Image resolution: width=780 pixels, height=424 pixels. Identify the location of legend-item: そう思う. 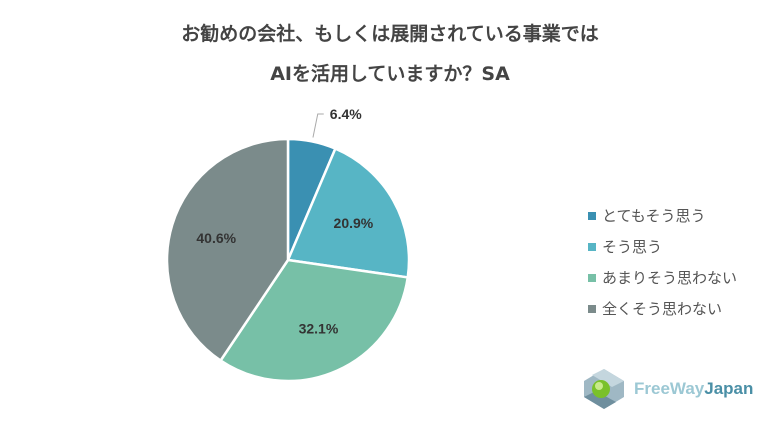
(662, 246).